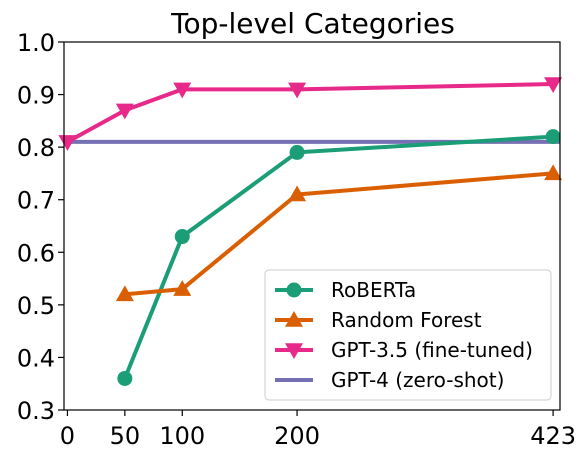  What do you see at coordinates (406, 320) in the screenshot?
I see `legend-label: Random Forest` at bounding box center [406, 320].